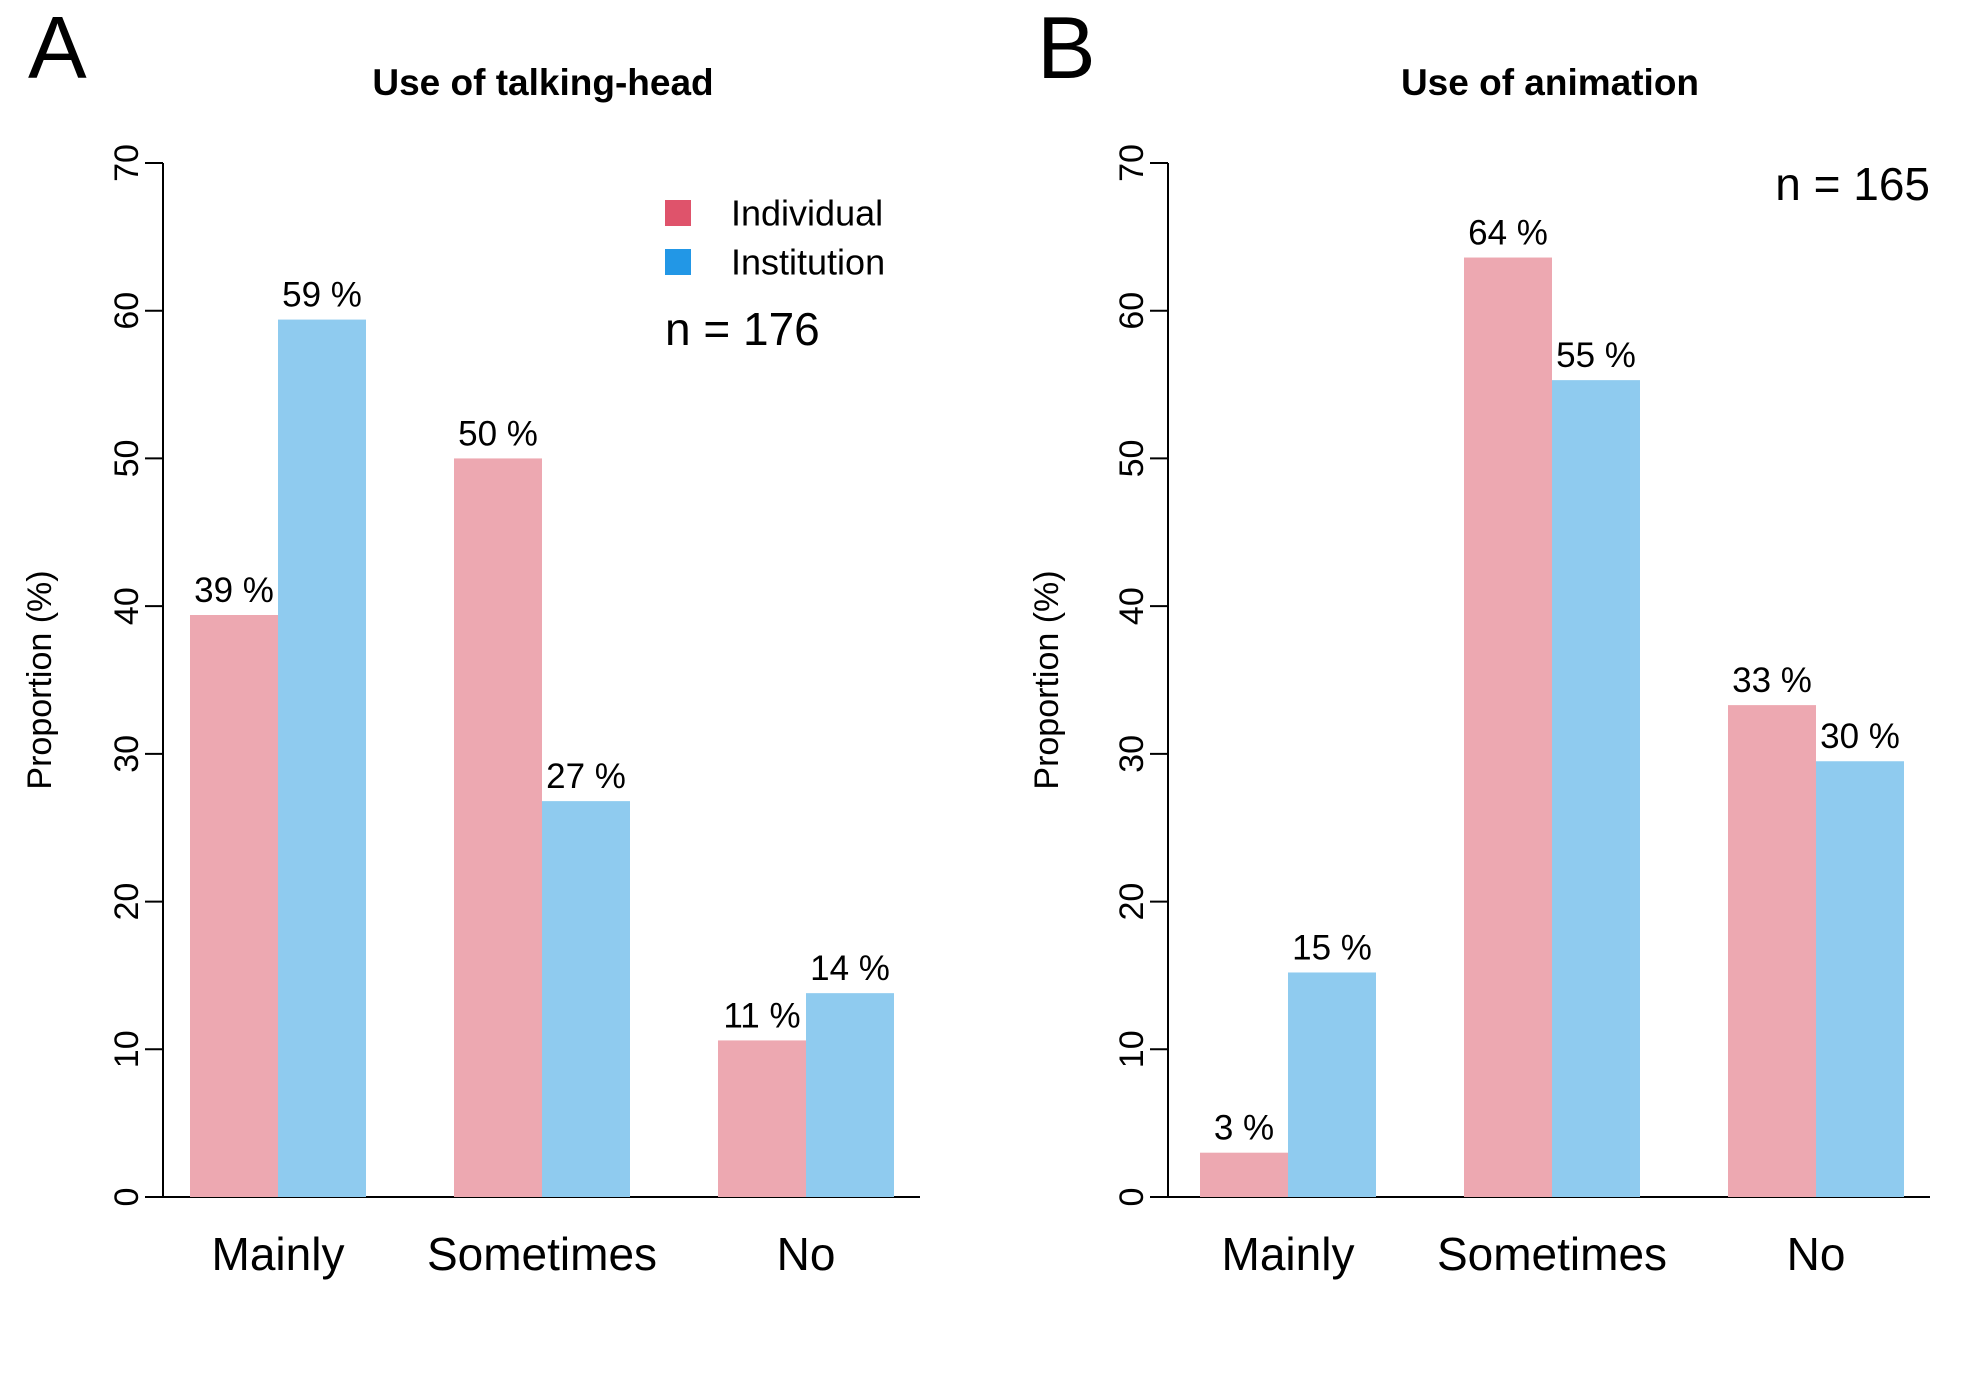  What do you see at coordinates (808, 262) in the screenshot?
I see `legend-label-institution: Institution` at bounding box center [808, 262].